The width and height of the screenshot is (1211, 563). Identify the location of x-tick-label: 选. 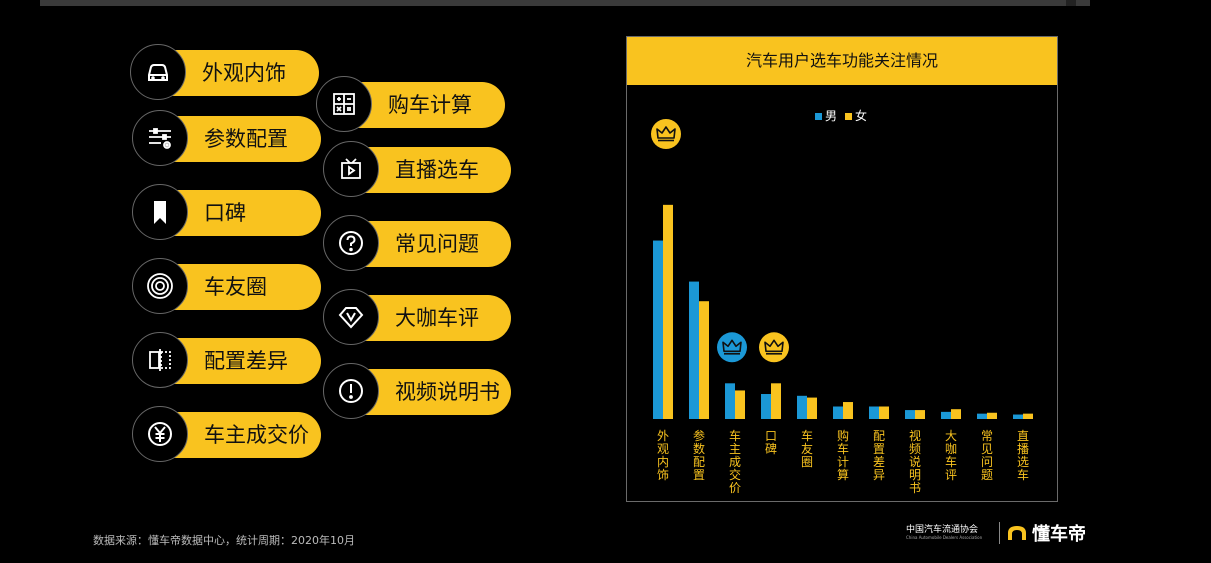
(1023, 462).